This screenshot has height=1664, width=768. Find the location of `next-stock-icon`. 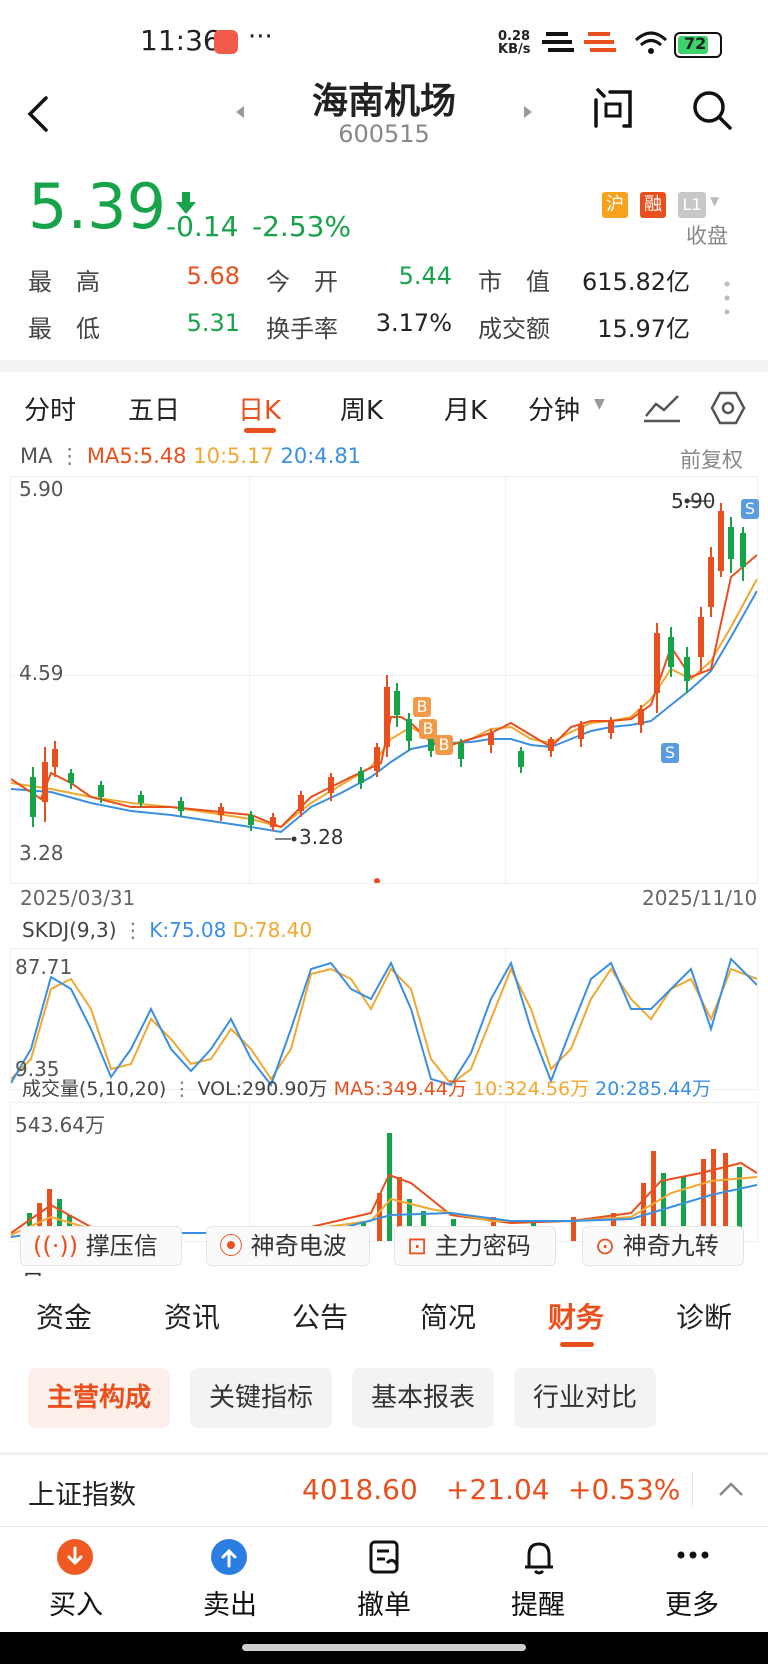

next-stock-icon is located at coordinates (528, 112).